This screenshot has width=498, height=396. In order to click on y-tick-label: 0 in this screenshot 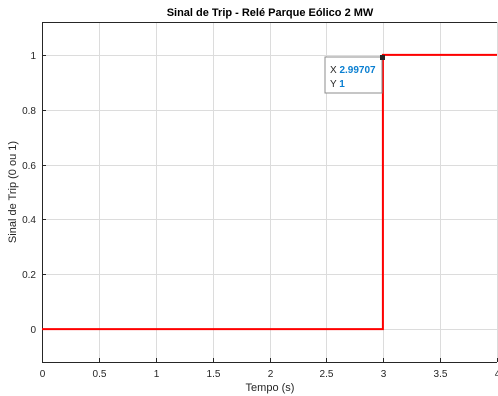, I will do `click(33, 330)`.